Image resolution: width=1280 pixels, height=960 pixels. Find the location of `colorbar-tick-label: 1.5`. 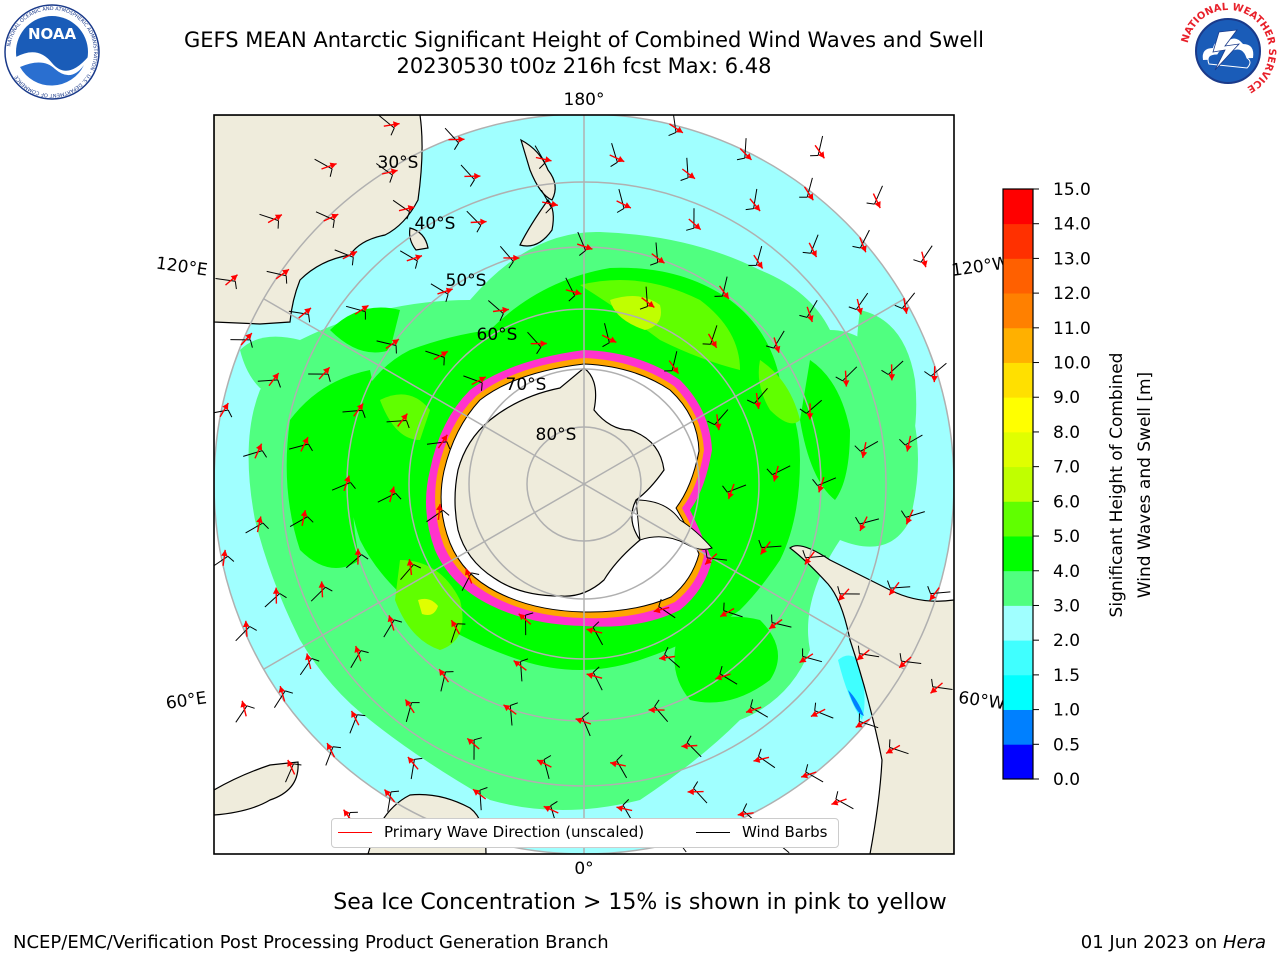

colorbar-tick-label: 1.5 is located at coordinates (1066, 676).